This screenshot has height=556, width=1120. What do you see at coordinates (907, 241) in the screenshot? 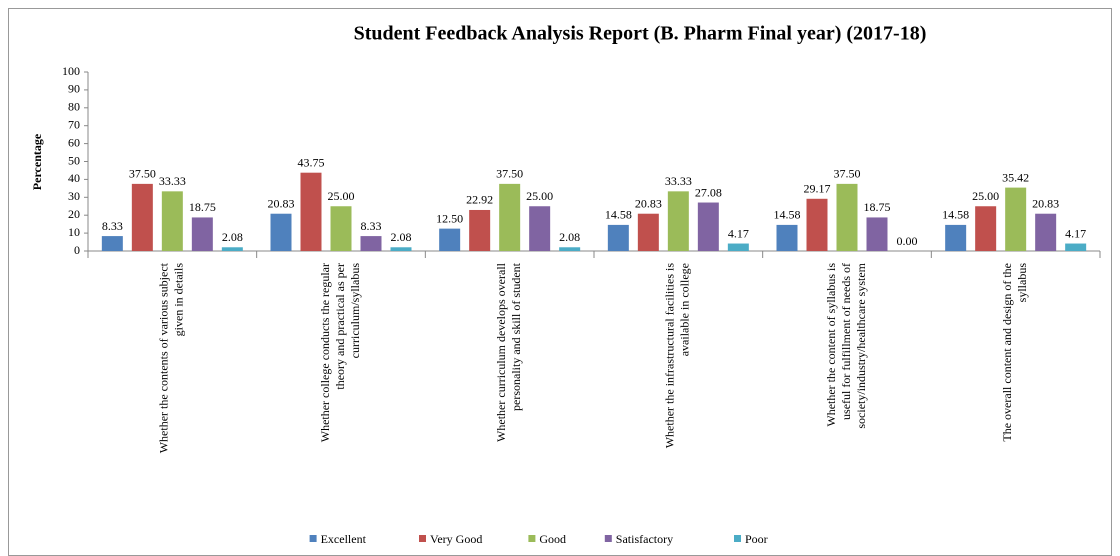
I see `data-label: 0.00` at bounding box center [907, 241].